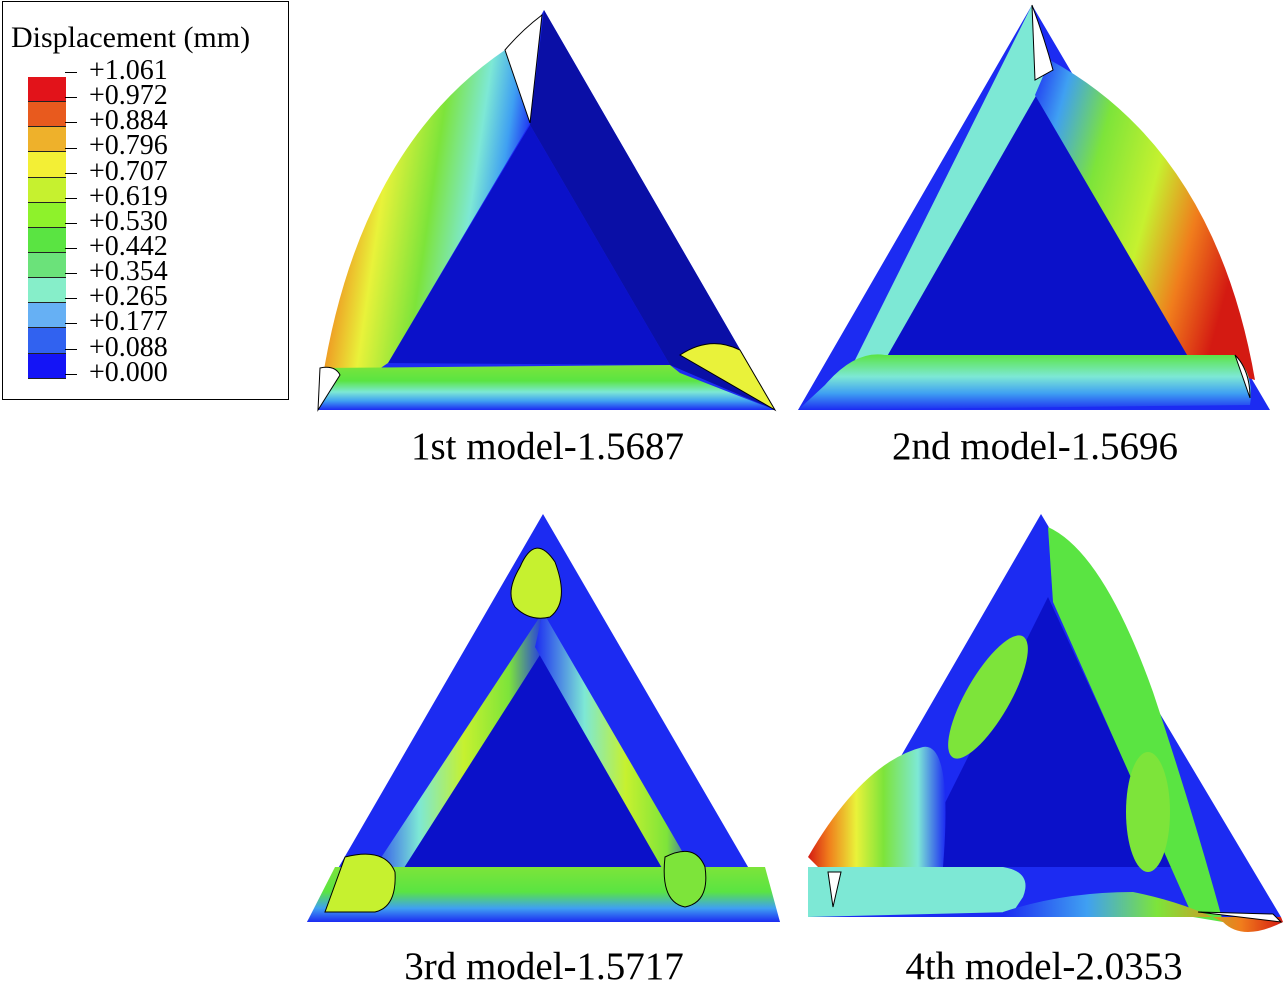  I want to click on legend-level-label: +0.972, so click(116, 96).